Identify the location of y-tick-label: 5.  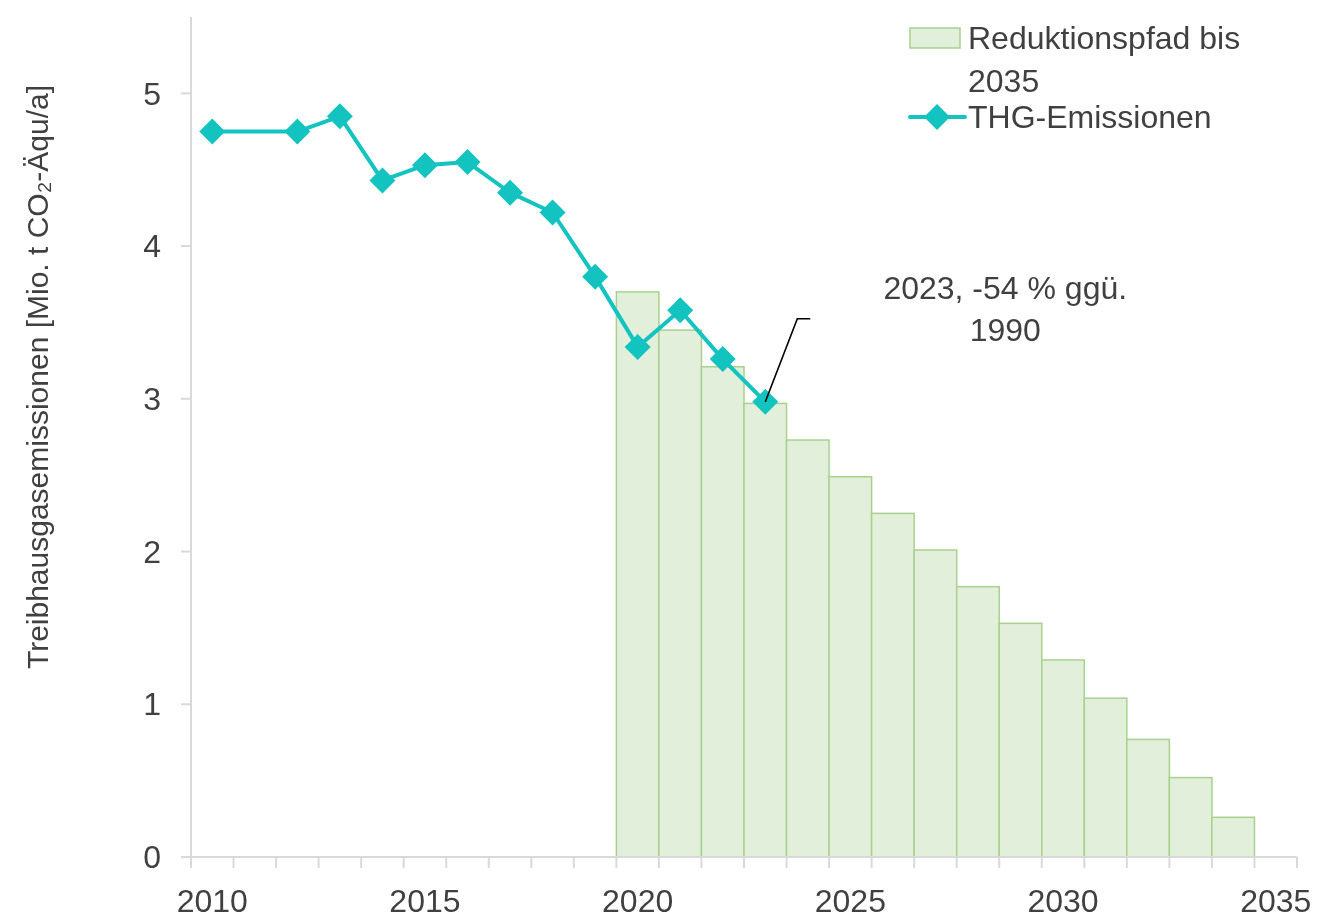
(152, 93).